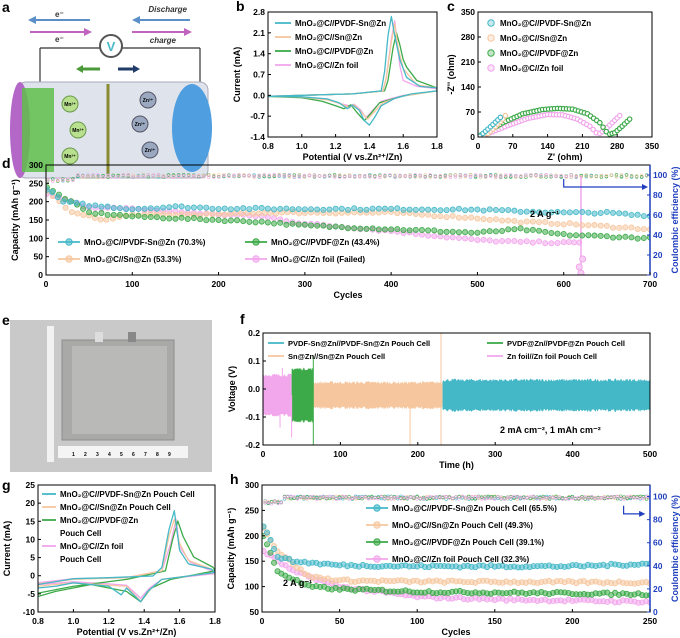 The height and width of the screenshot is (638, 680). I want to click on legend-label: MnO₂@C//Zn foil Pouch Cell (32.3%), so click(460, 559).